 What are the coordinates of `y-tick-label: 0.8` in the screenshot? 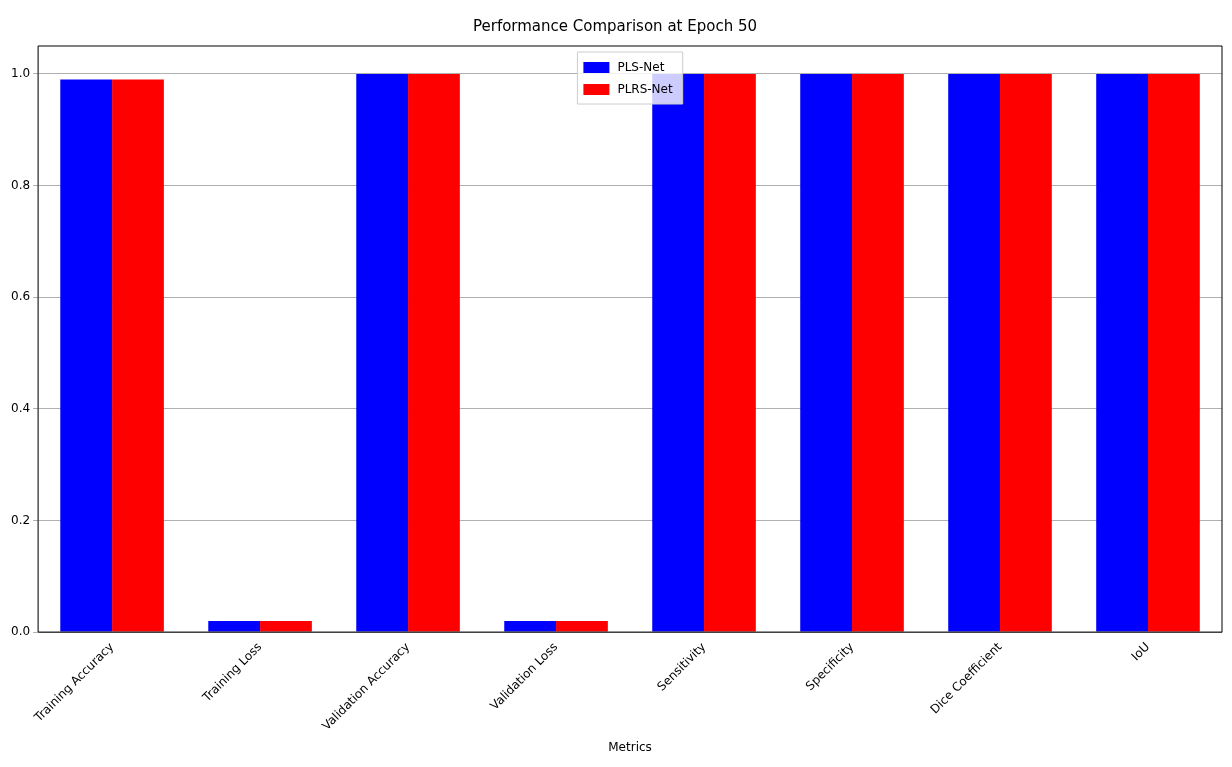 It's located at (20, 184).